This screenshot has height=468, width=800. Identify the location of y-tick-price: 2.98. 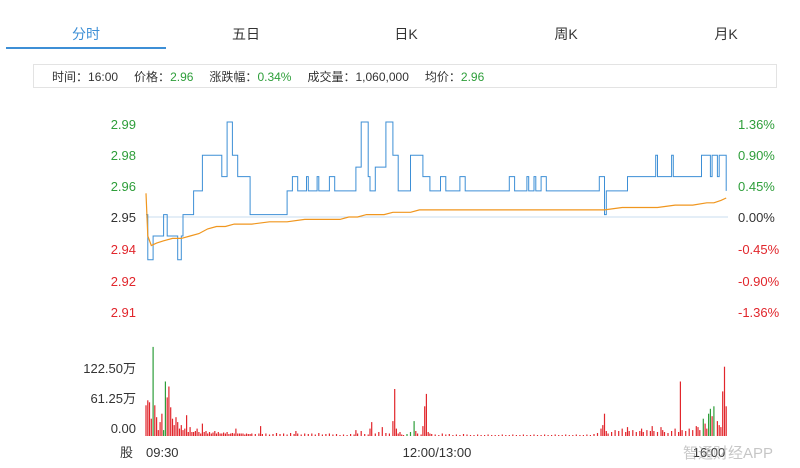
(123, 155).